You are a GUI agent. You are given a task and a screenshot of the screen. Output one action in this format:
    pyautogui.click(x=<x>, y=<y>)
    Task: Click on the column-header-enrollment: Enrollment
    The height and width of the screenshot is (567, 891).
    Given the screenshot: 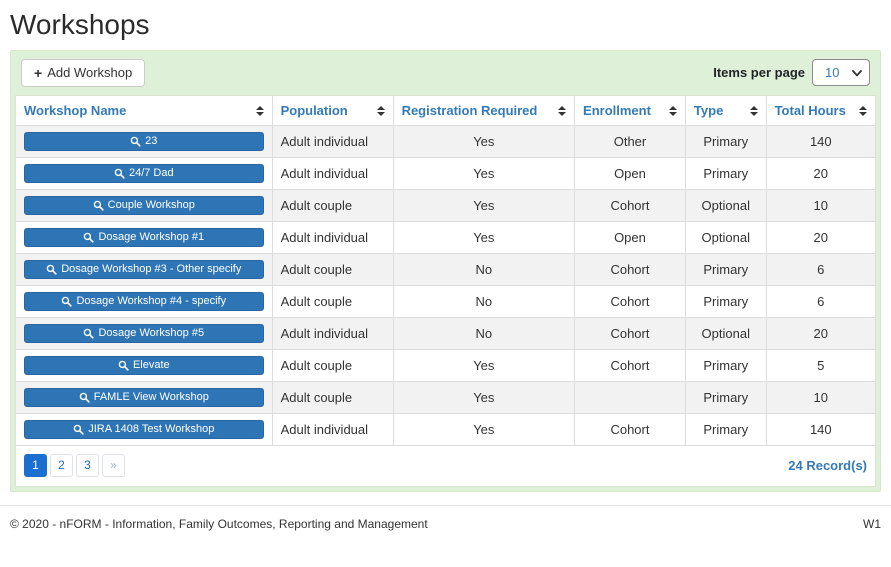 What is the action you would take?
    pyautogui.click(x=630, y=110)
    